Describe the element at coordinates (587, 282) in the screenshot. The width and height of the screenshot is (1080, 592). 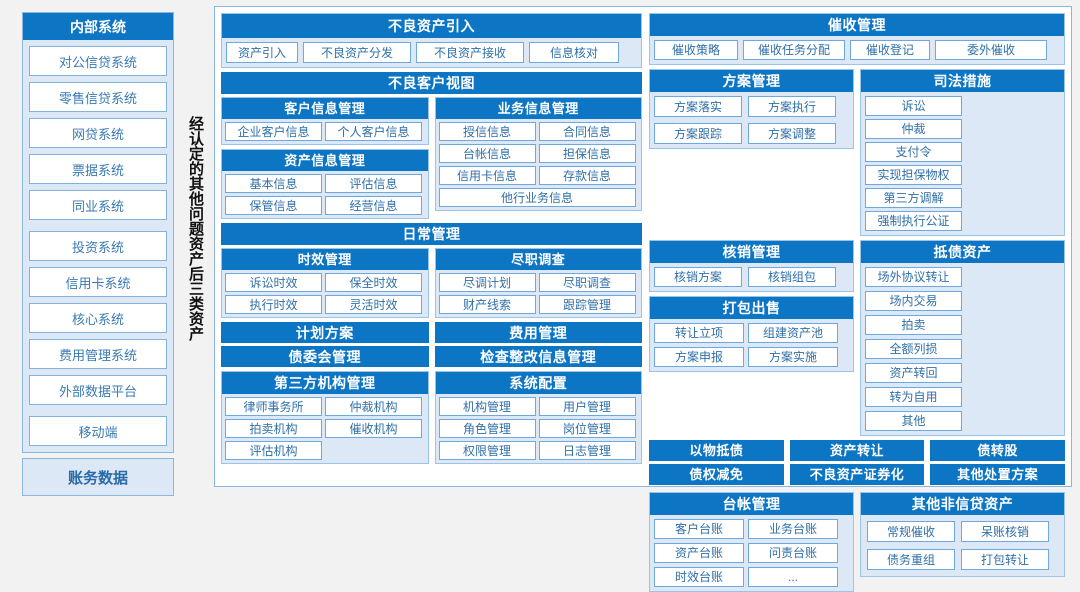
I see `cell-dd-investigation: 尽职调查` at that location.